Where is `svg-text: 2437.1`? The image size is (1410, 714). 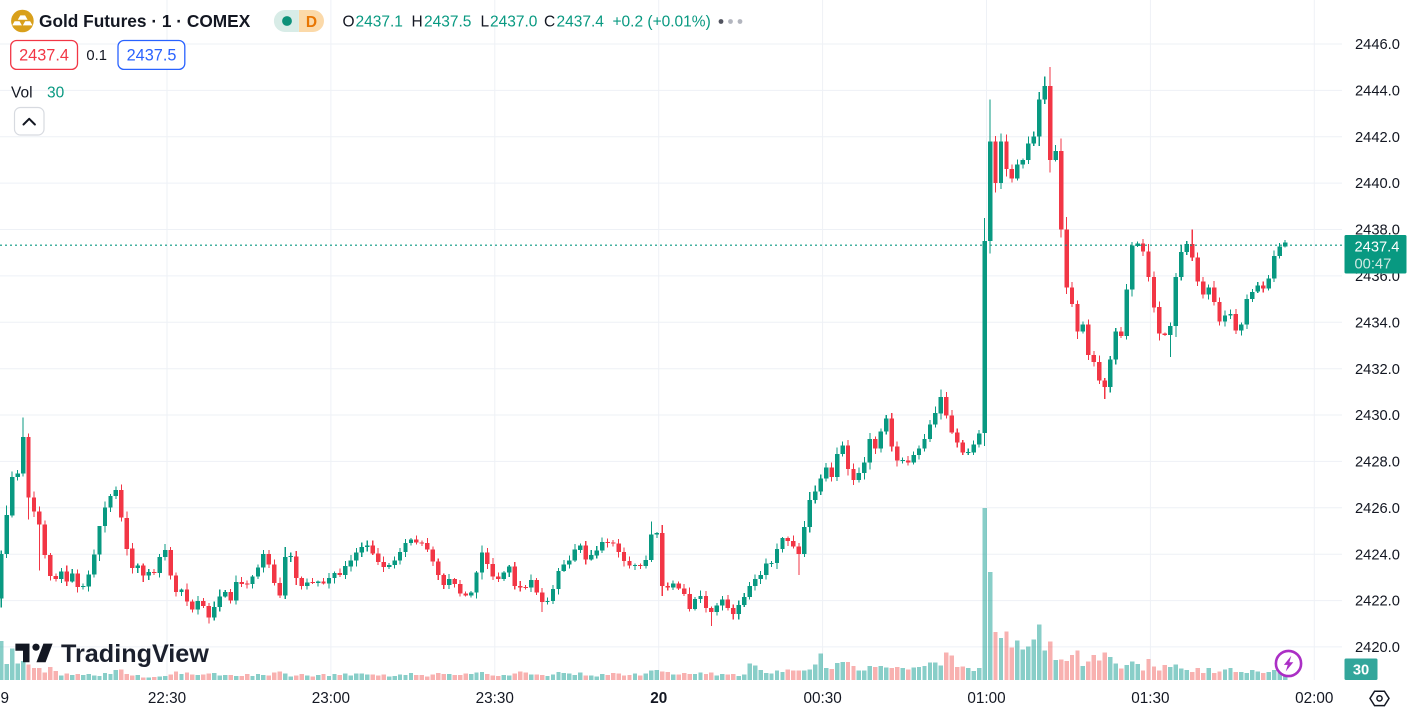 svg-text: 2437.1 is located at coordinates (379, 22).